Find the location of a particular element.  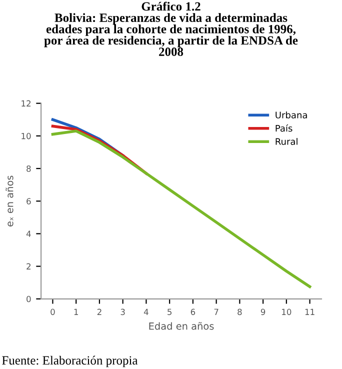

y-tick-label: 12 is located at coordinates (26, 103).